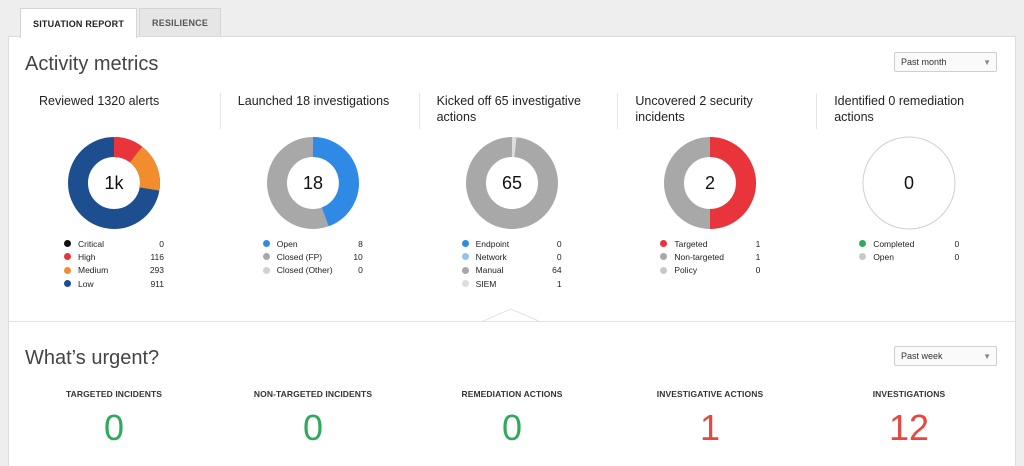 This screenshot has height=466, width=1024. I want to click on legend-value: 8, so click(360, 243).